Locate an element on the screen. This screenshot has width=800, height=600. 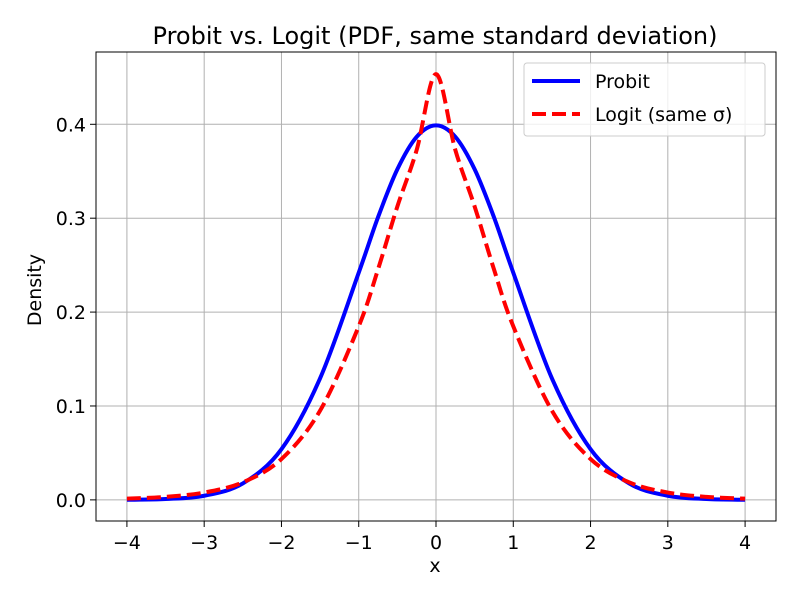
legend-box is located at coordinates (644, 99).